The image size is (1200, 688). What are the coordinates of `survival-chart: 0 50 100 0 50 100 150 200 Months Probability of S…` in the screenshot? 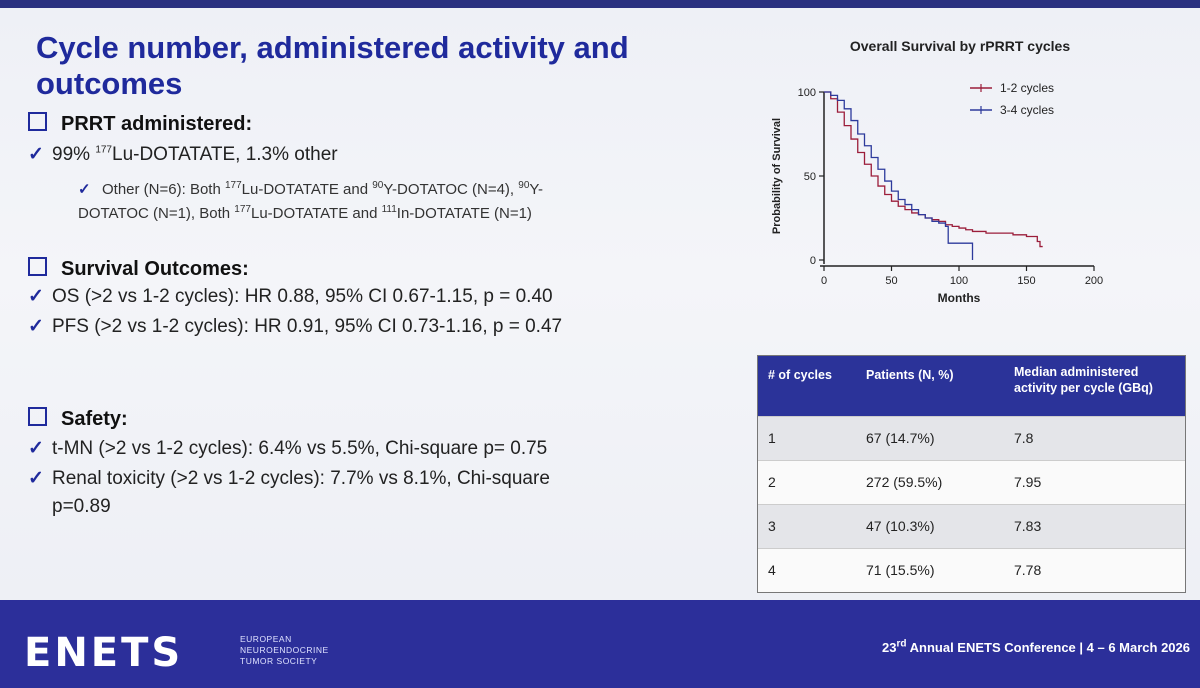 It's located at (937, 193).